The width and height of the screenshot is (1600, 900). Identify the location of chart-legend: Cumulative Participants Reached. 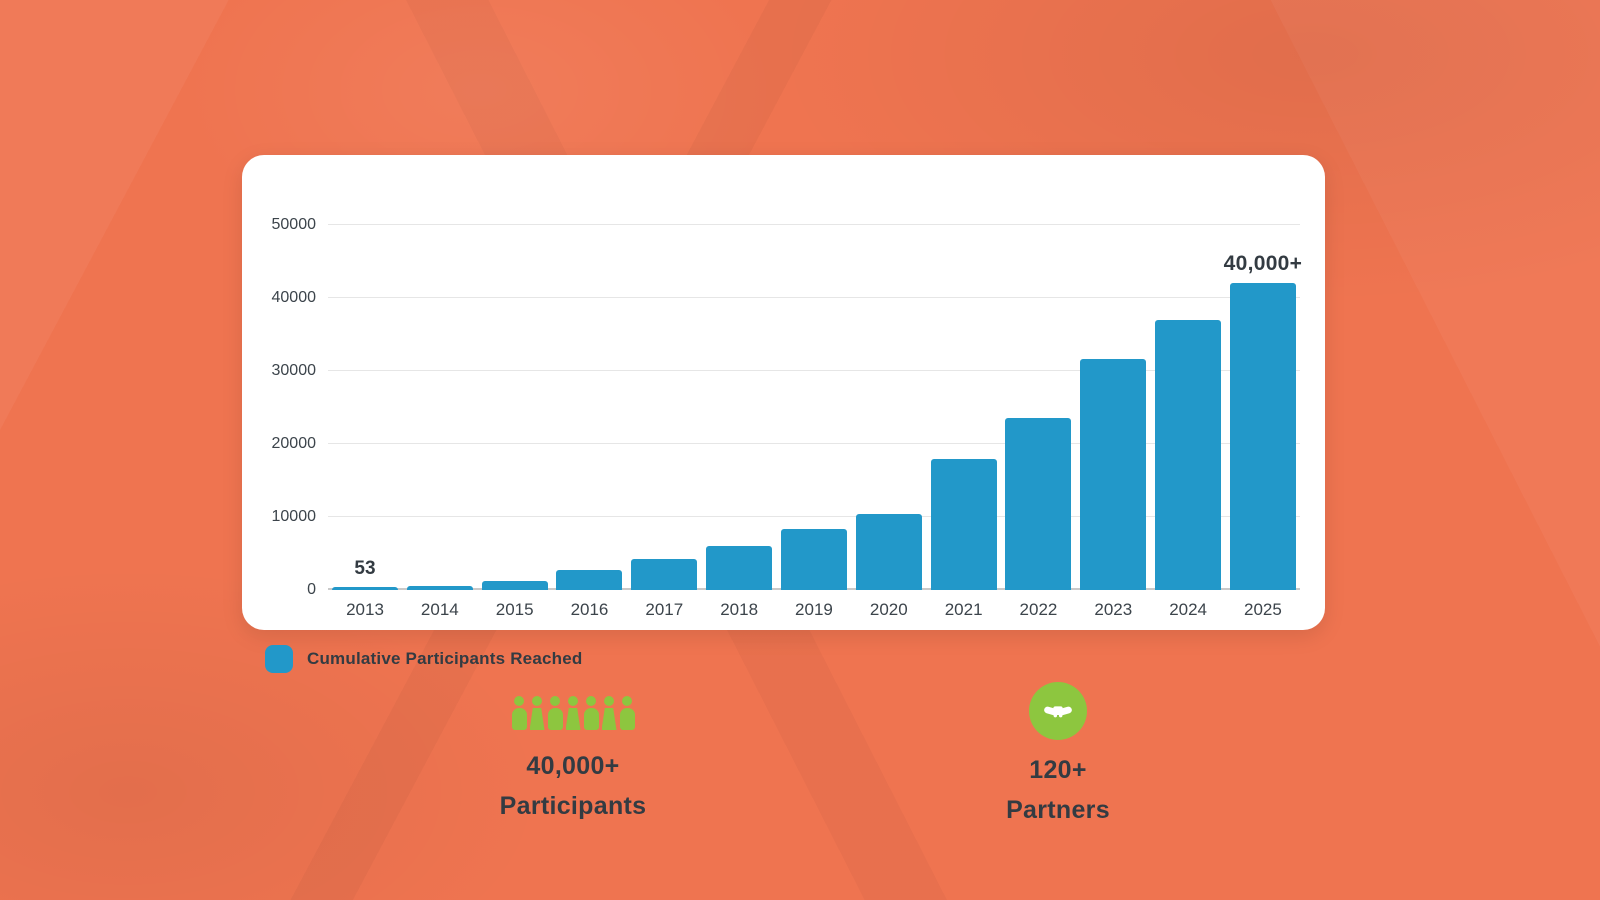
(423, 659).